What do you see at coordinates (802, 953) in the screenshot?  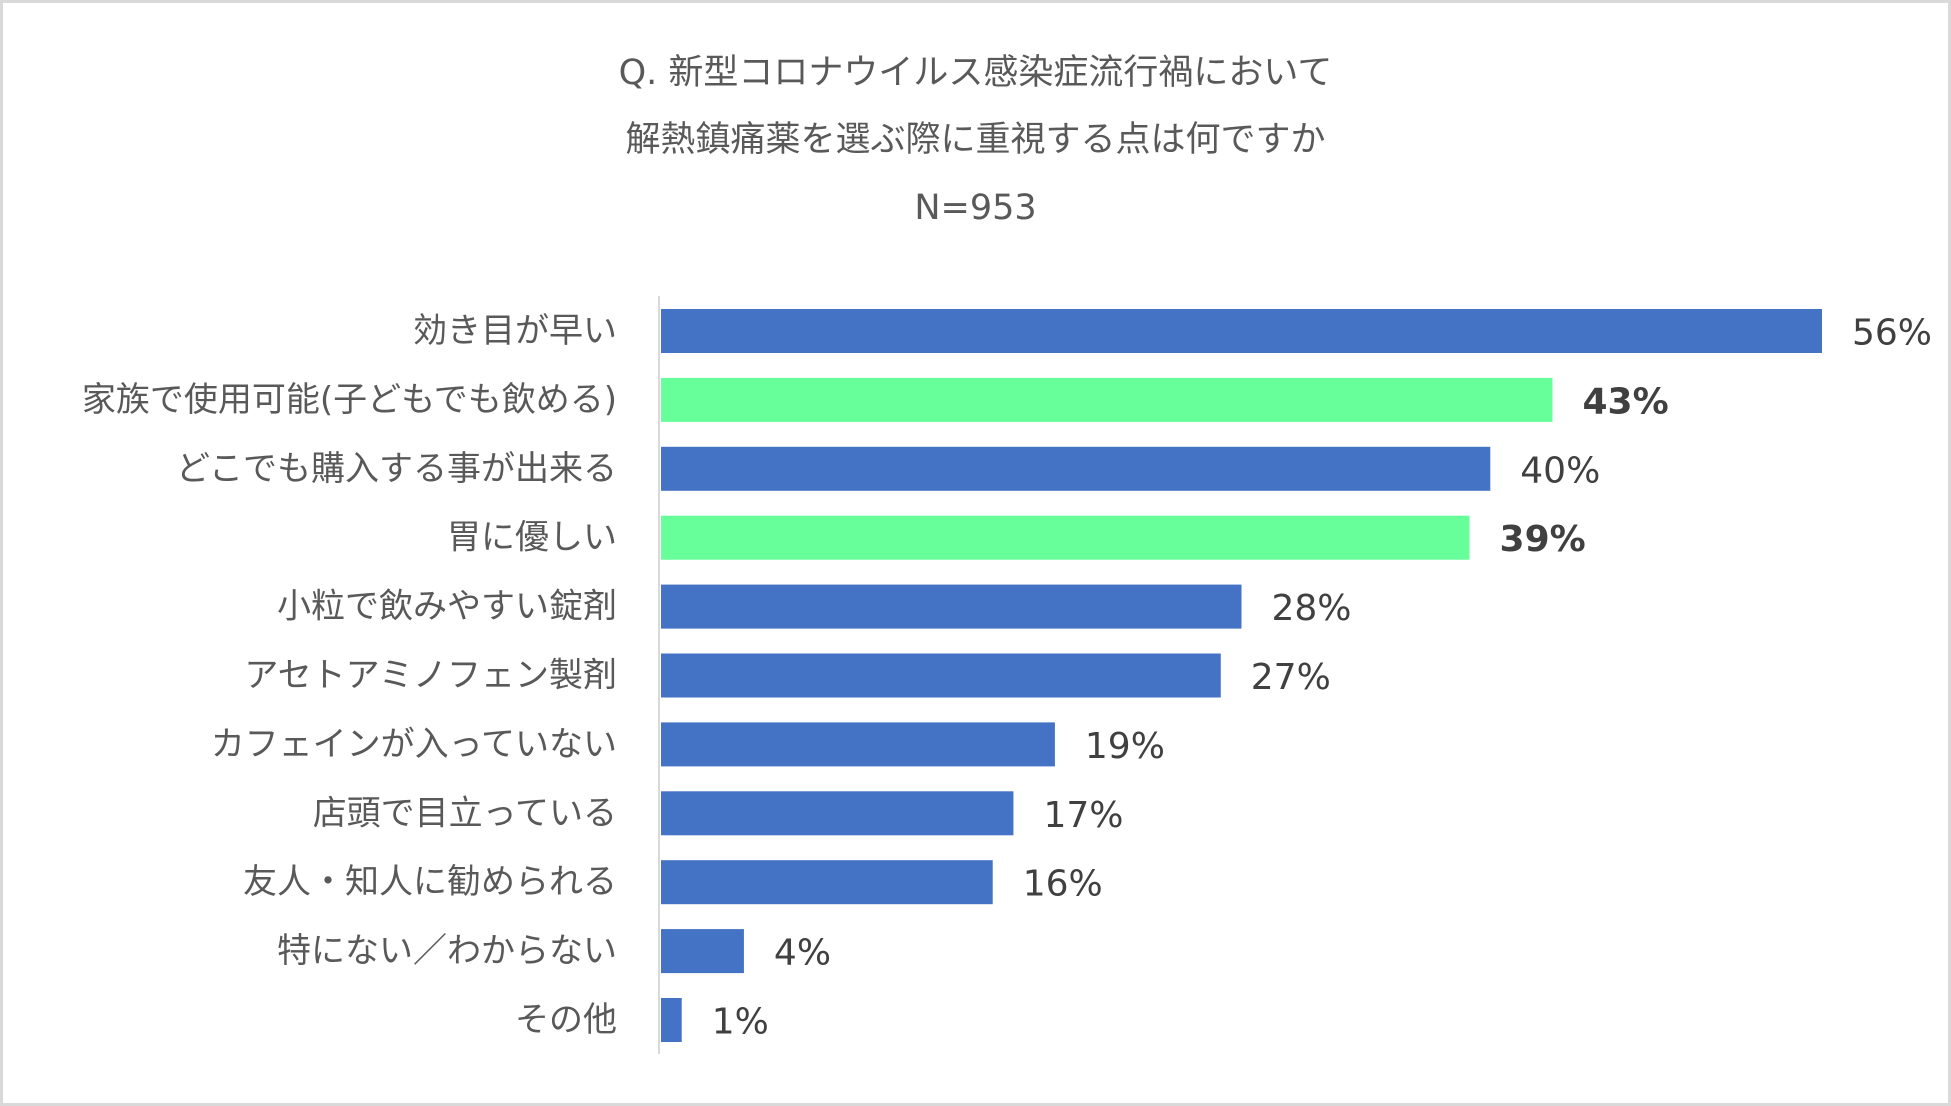 I see `value-label: 4%` at bounding box center [802, 953].